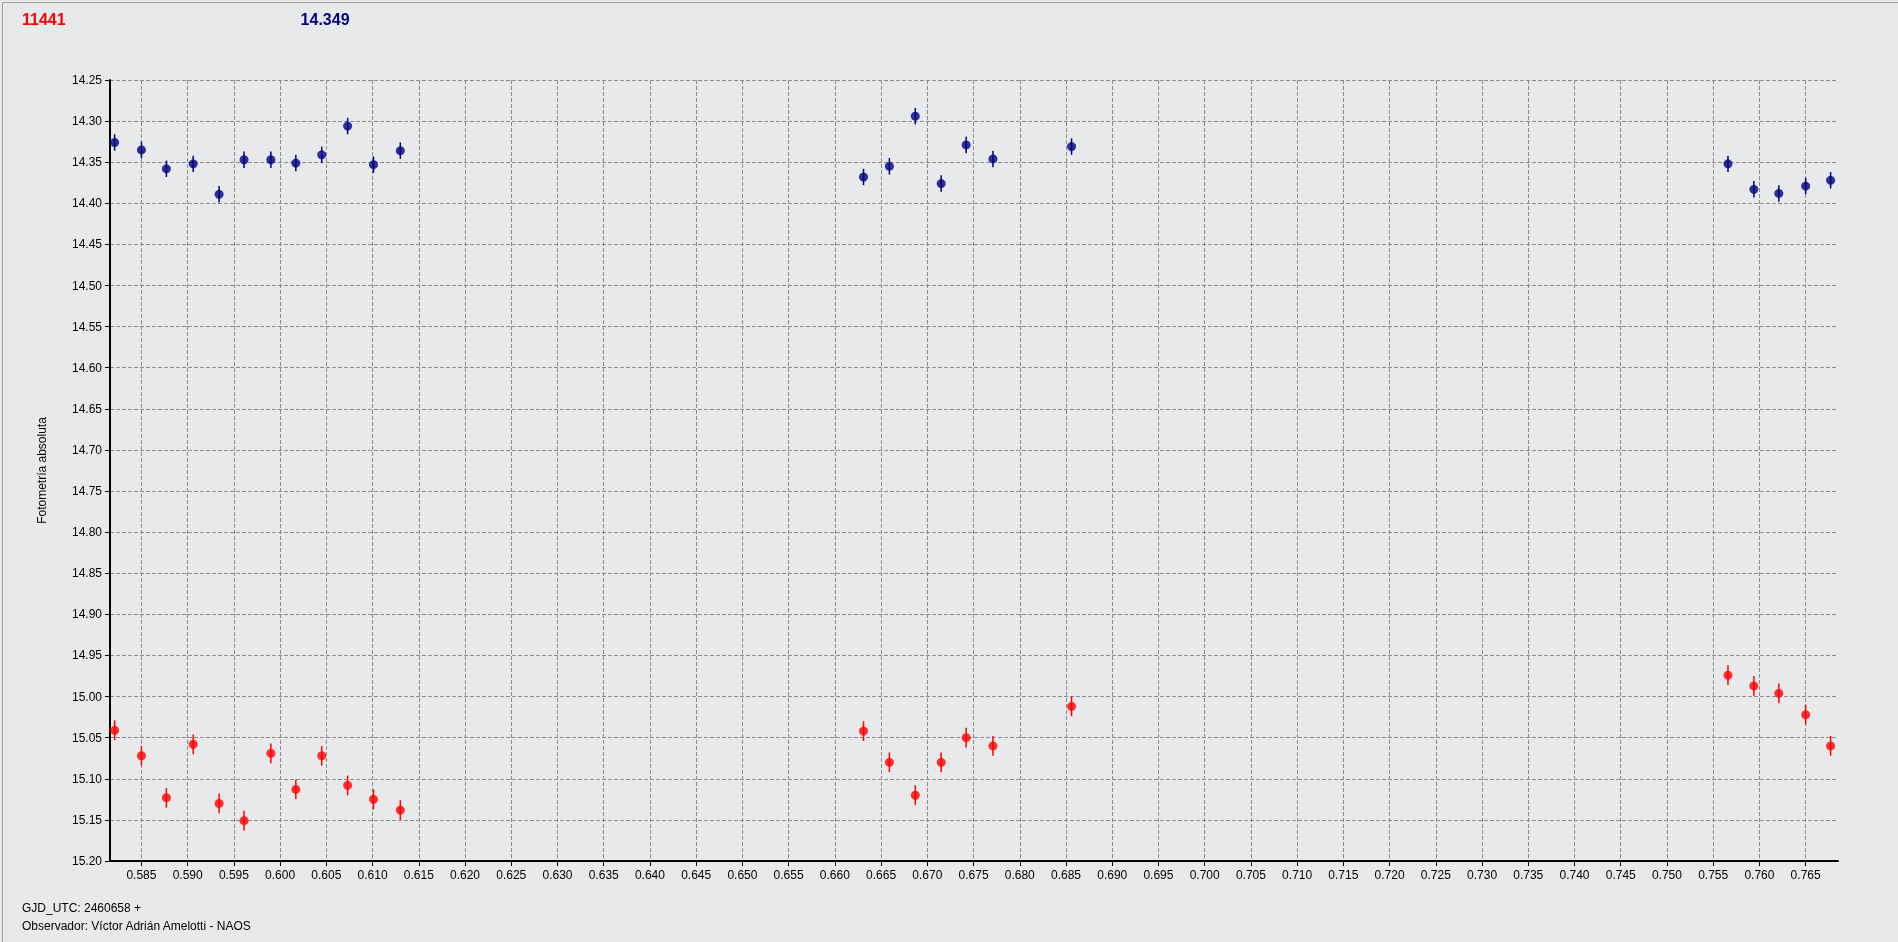 The width and height of the screenshot is (1898, 942). I want to click on y-tick-label: 15.15, so click(87, 819).